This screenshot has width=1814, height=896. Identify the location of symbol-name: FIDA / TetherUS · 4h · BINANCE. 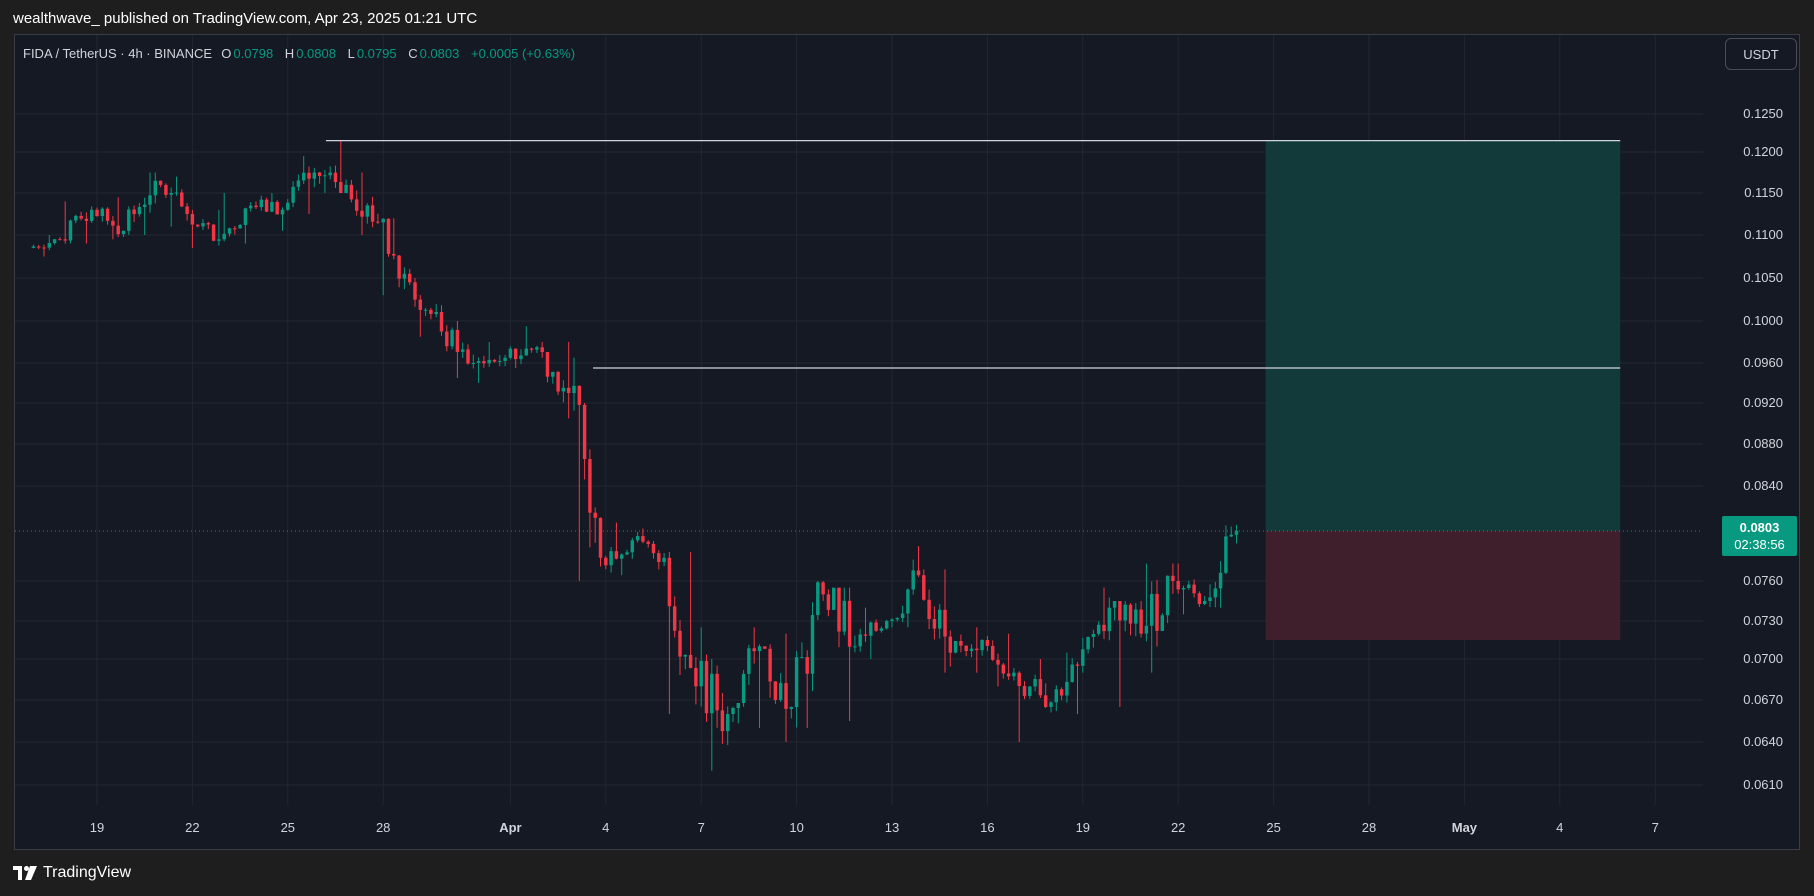
(118, 53).